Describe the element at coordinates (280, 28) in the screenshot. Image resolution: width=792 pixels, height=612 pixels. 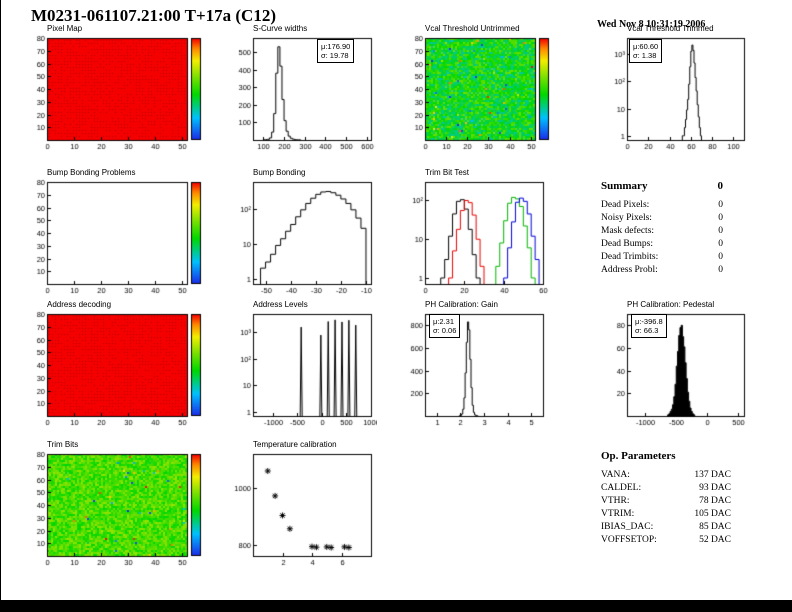
I see `chart-title: S-Curve widths` at that location.